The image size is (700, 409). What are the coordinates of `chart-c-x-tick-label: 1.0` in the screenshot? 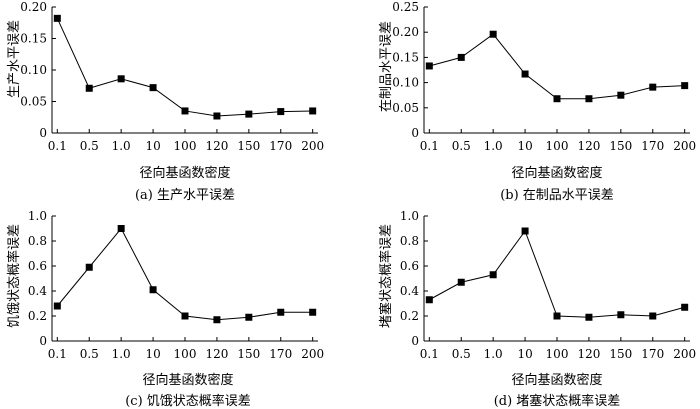 It's located at (121, 354).